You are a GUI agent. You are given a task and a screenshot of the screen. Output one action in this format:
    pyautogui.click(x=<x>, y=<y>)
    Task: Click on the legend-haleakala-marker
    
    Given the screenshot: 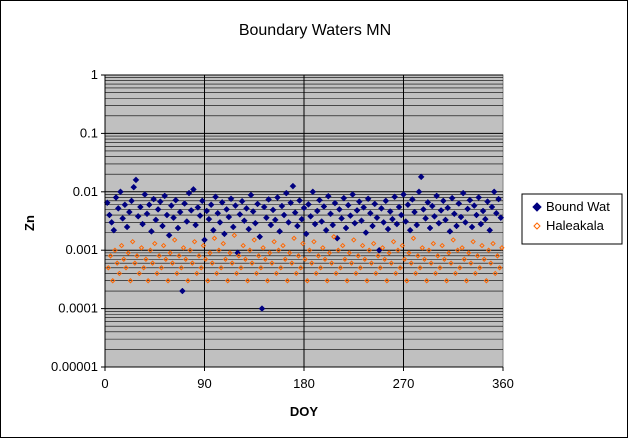 What is the action you would take?
    pyautogui.click(x=537, y=226)
    